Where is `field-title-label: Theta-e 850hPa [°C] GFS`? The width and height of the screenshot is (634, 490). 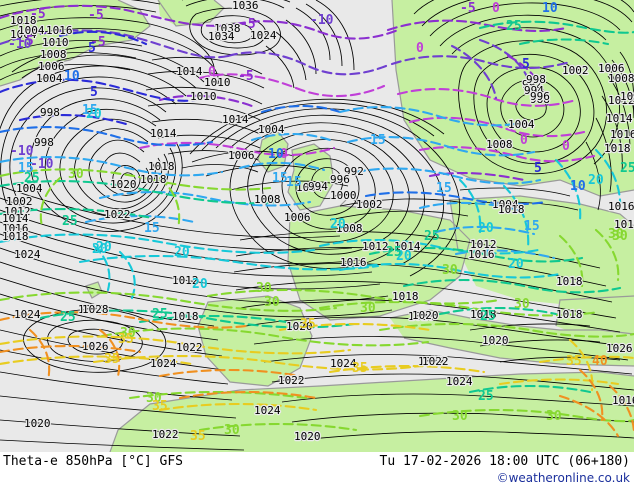
field-title-label: Theta-e 850hPa [°C] GFS is located at coordinates (93, 461).